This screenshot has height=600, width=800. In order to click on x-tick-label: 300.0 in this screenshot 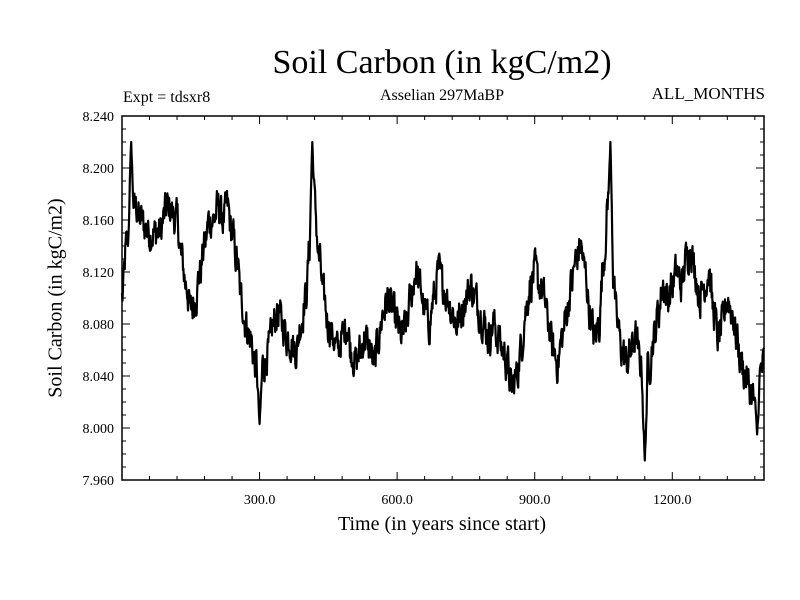, I will do `click(260, 500)`.